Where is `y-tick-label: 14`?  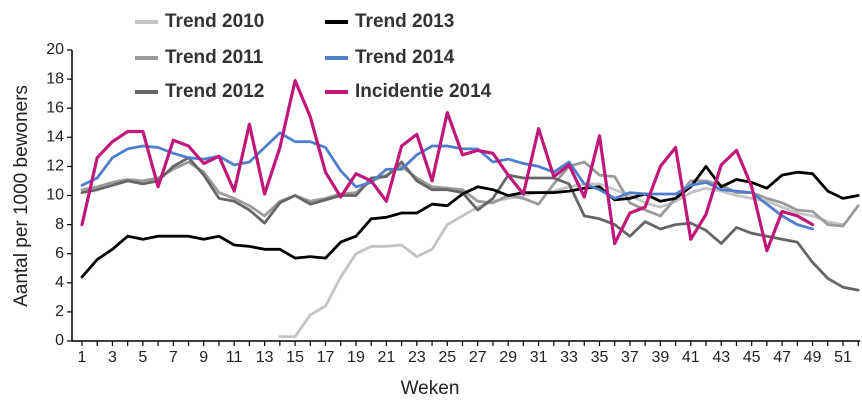
y-tick-label: 14 is located at coordinates (55, 137).